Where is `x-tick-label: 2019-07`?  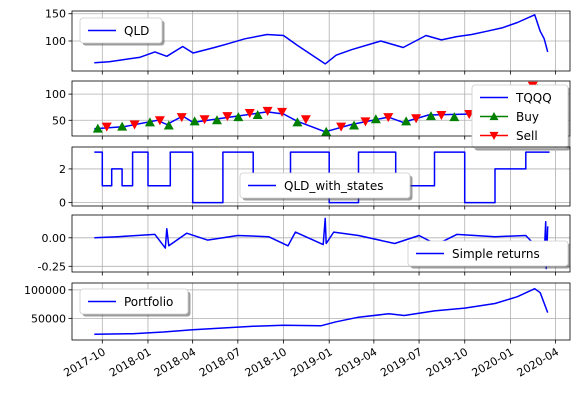 x-tick-label: 2019-07 is located at coordinates (401, 362).